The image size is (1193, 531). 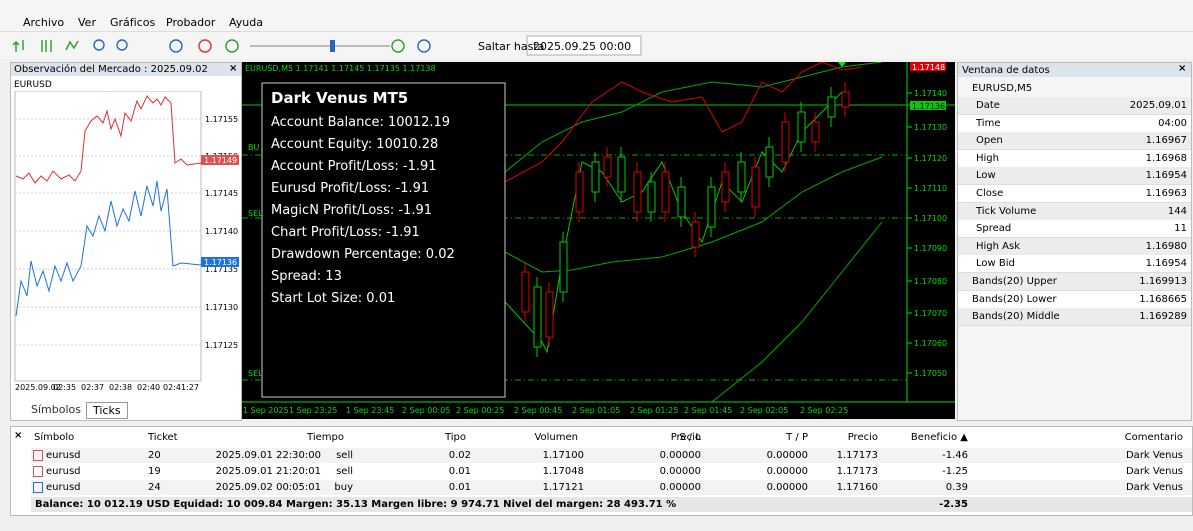 What do you see at coordinates (56, 409) in the screenshot?
I see `tab: Símbolos` at bounding box center [56, 409].